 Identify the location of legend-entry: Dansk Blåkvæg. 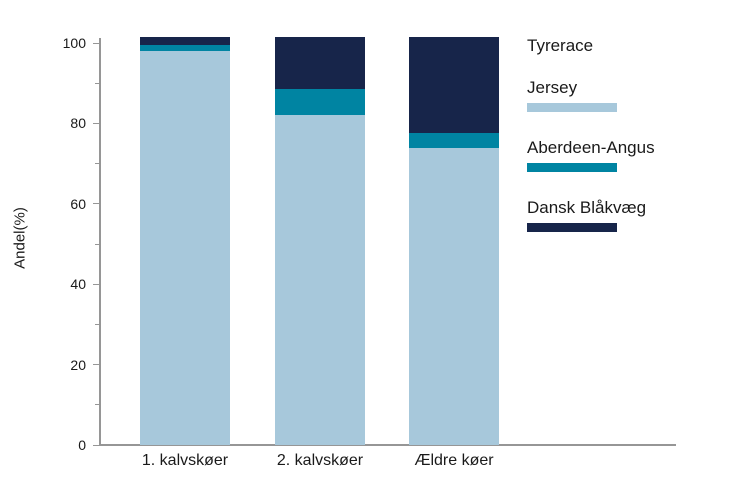
(612, 215).